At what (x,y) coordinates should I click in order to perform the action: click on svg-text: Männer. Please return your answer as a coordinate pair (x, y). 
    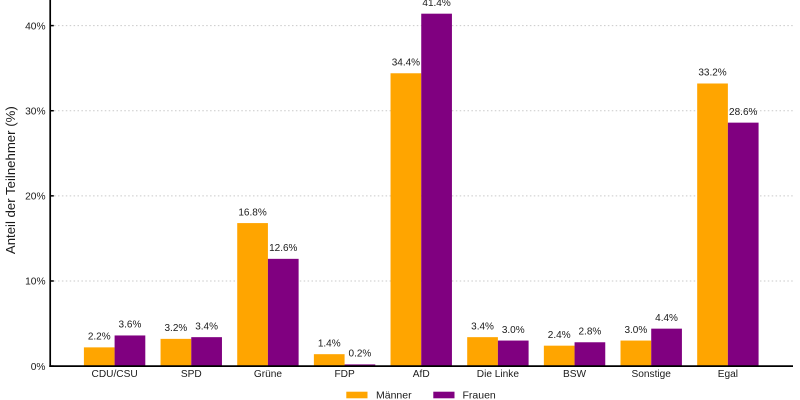
    Looking at the image, I should click on (394, 395).